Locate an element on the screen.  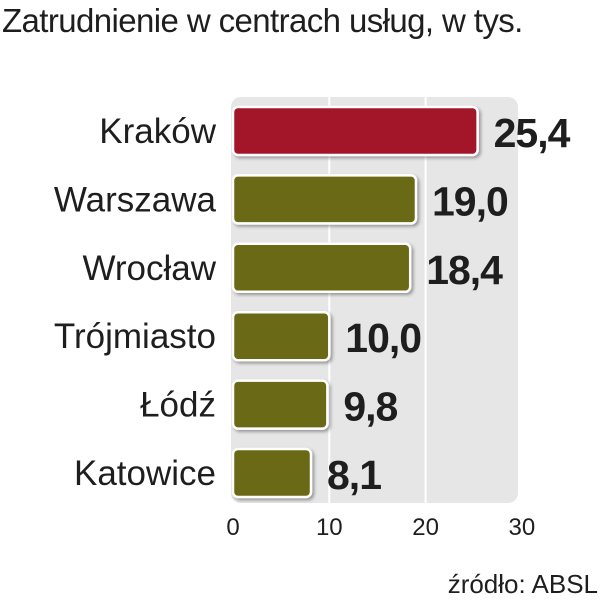
category-label: Katowice is located at coordinates (145, 473).